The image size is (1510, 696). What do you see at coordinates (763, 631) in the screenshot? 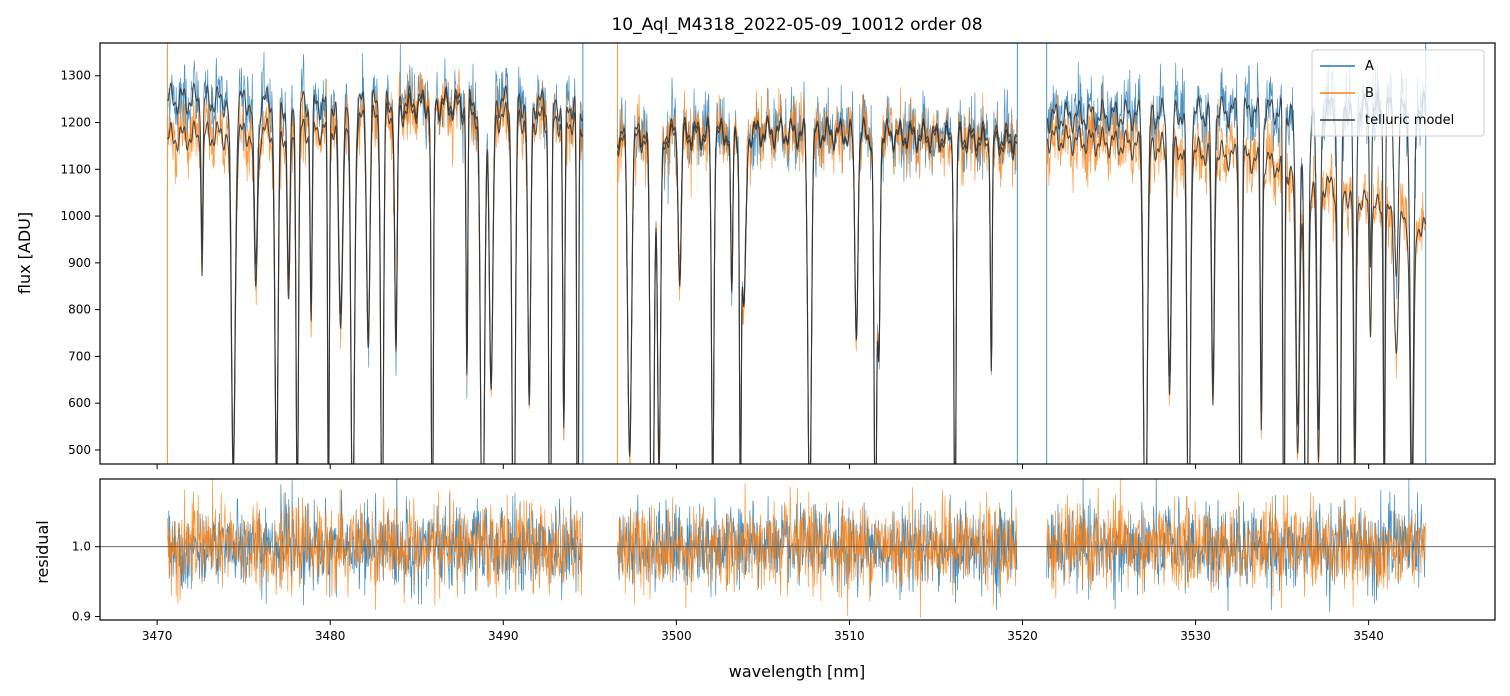
I see `residual-x-ticks: 3470 3480 3490 3500 3510 3520 3530 3540` at bounding box center [763, 631].